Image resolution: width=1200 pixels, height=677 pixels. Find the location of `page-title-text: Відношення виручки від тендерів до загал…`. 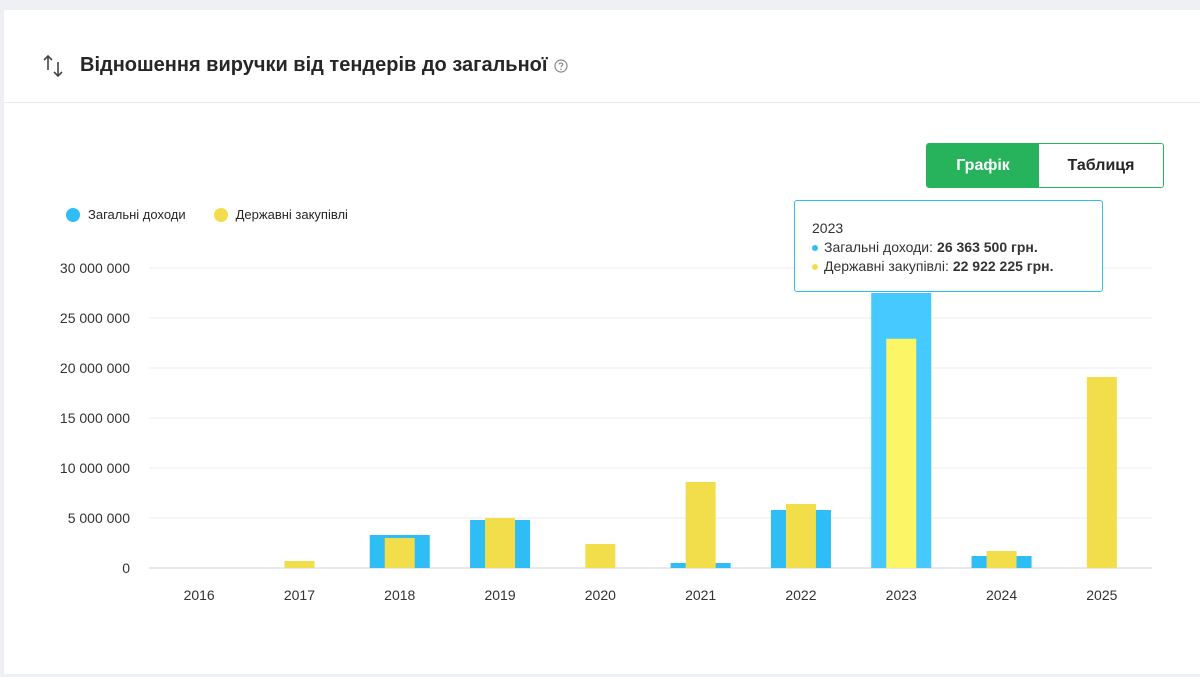

page-title-text: Відношення виручки від тендерів до загал… is located at coordinates (314, 65).